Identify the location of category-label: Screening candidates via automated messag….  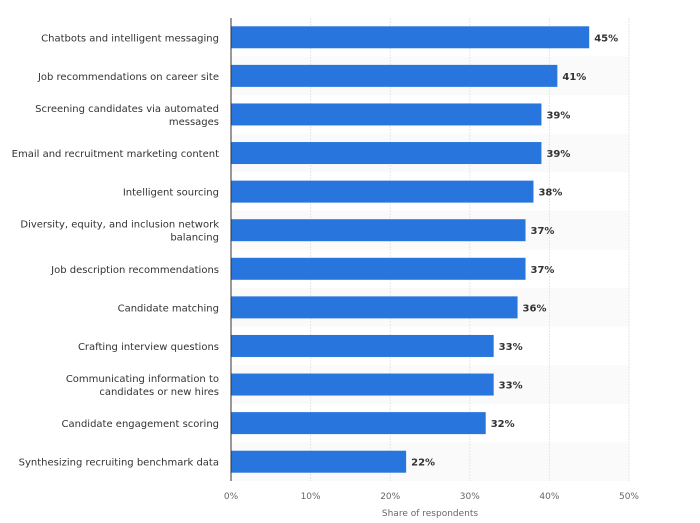
(127, 116).